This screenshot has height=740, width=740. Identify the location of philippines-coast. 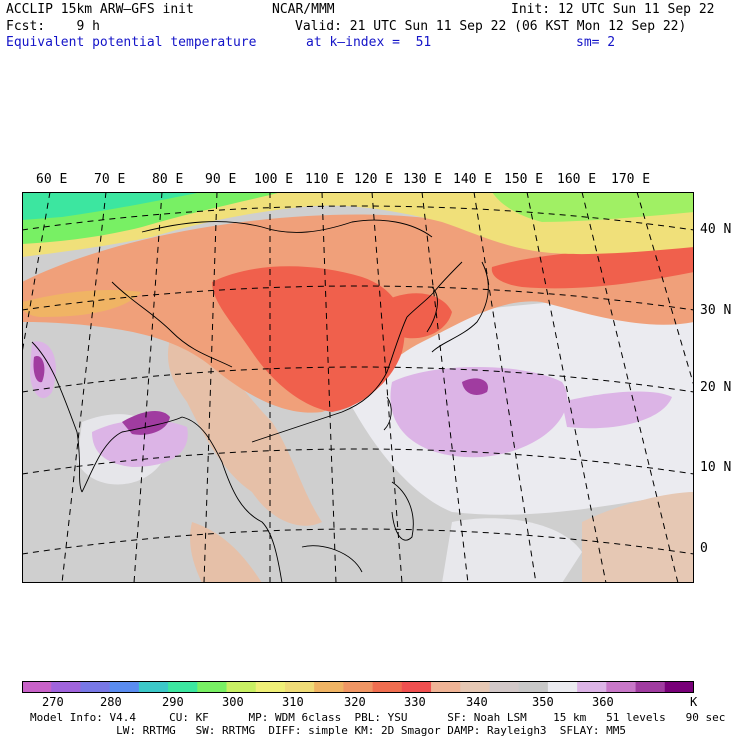
(402, 511).